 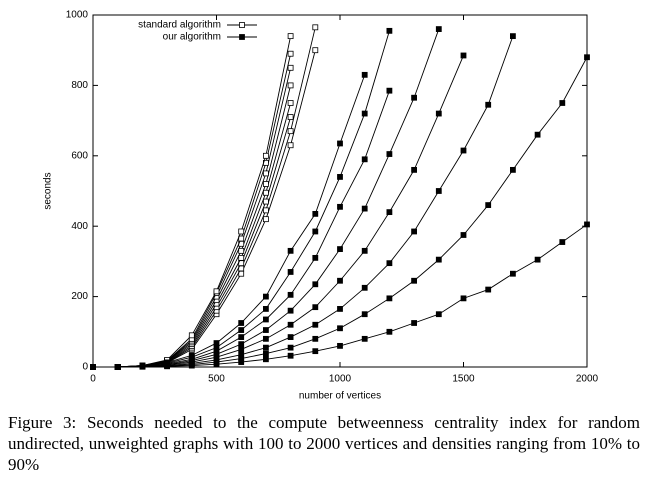 What do you see at coordinates (587, 379) in the screenshot?
I see `x-tick-label: 2000` at bounding box center [587, 379].